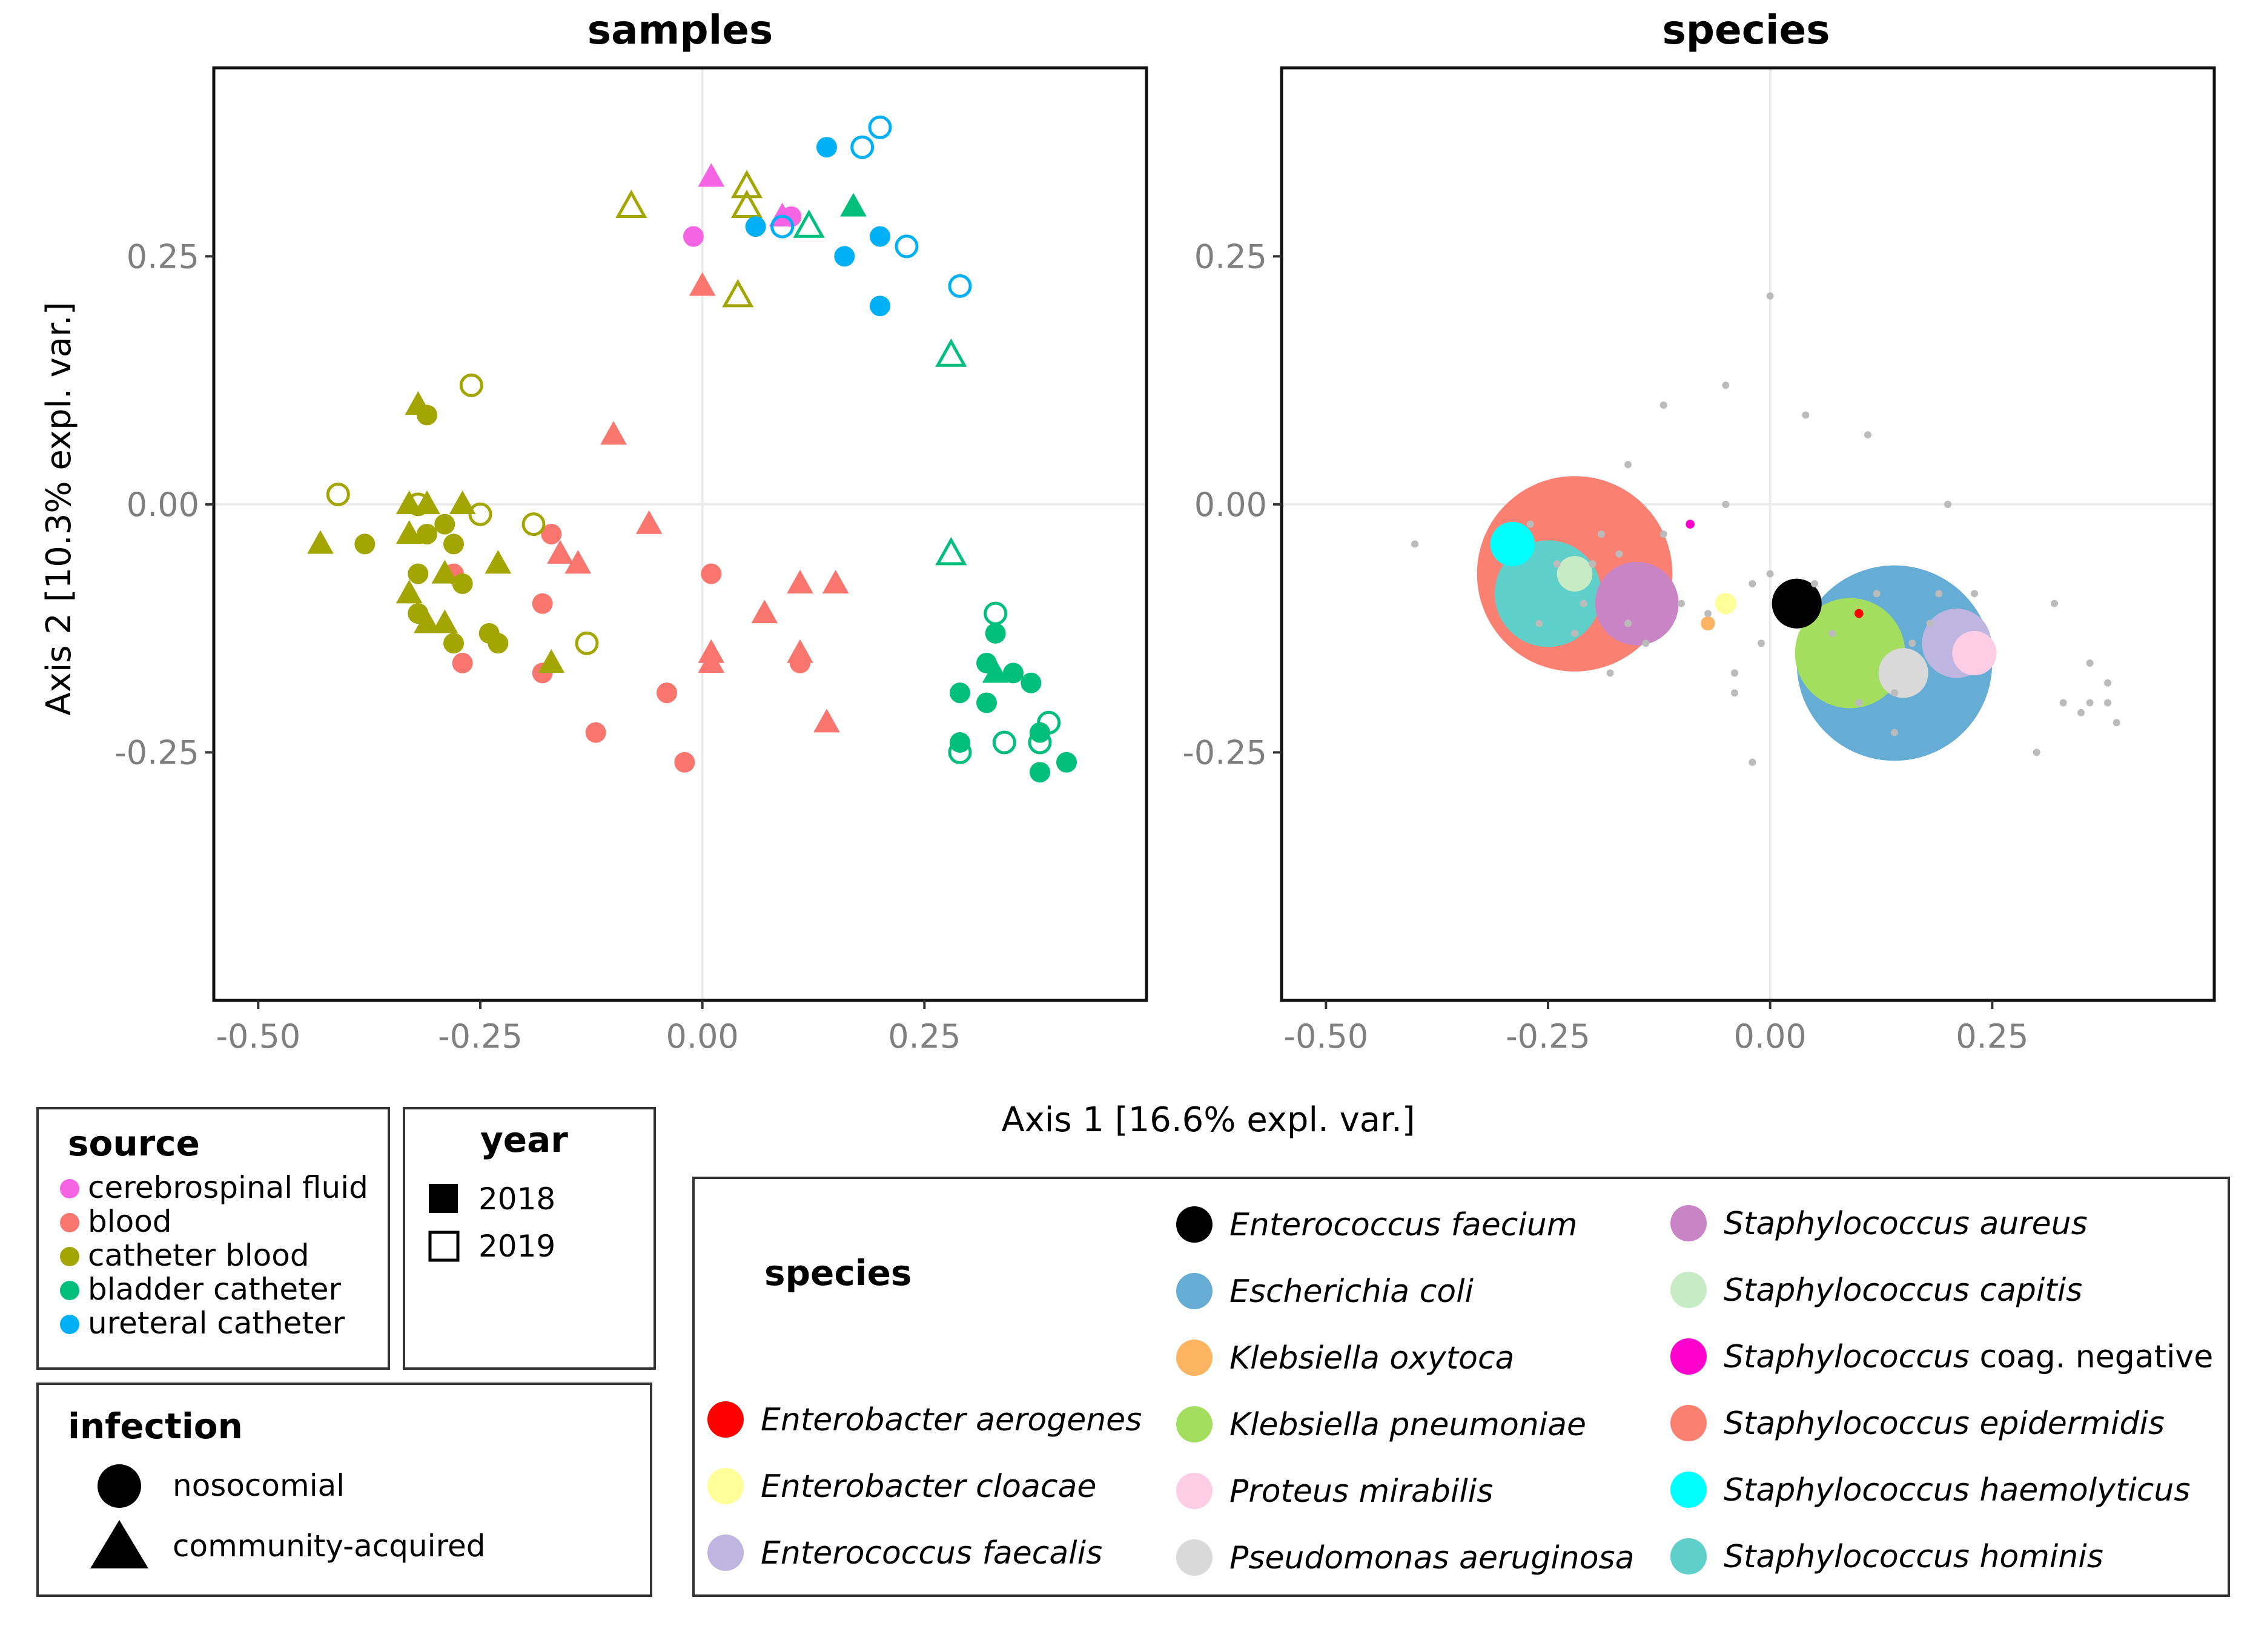 This screenshot has width=2250, height=1652. Describe the element at coordinates (516, 1199) in the screenshot. I see `year-2018-label: 2018` at that location.